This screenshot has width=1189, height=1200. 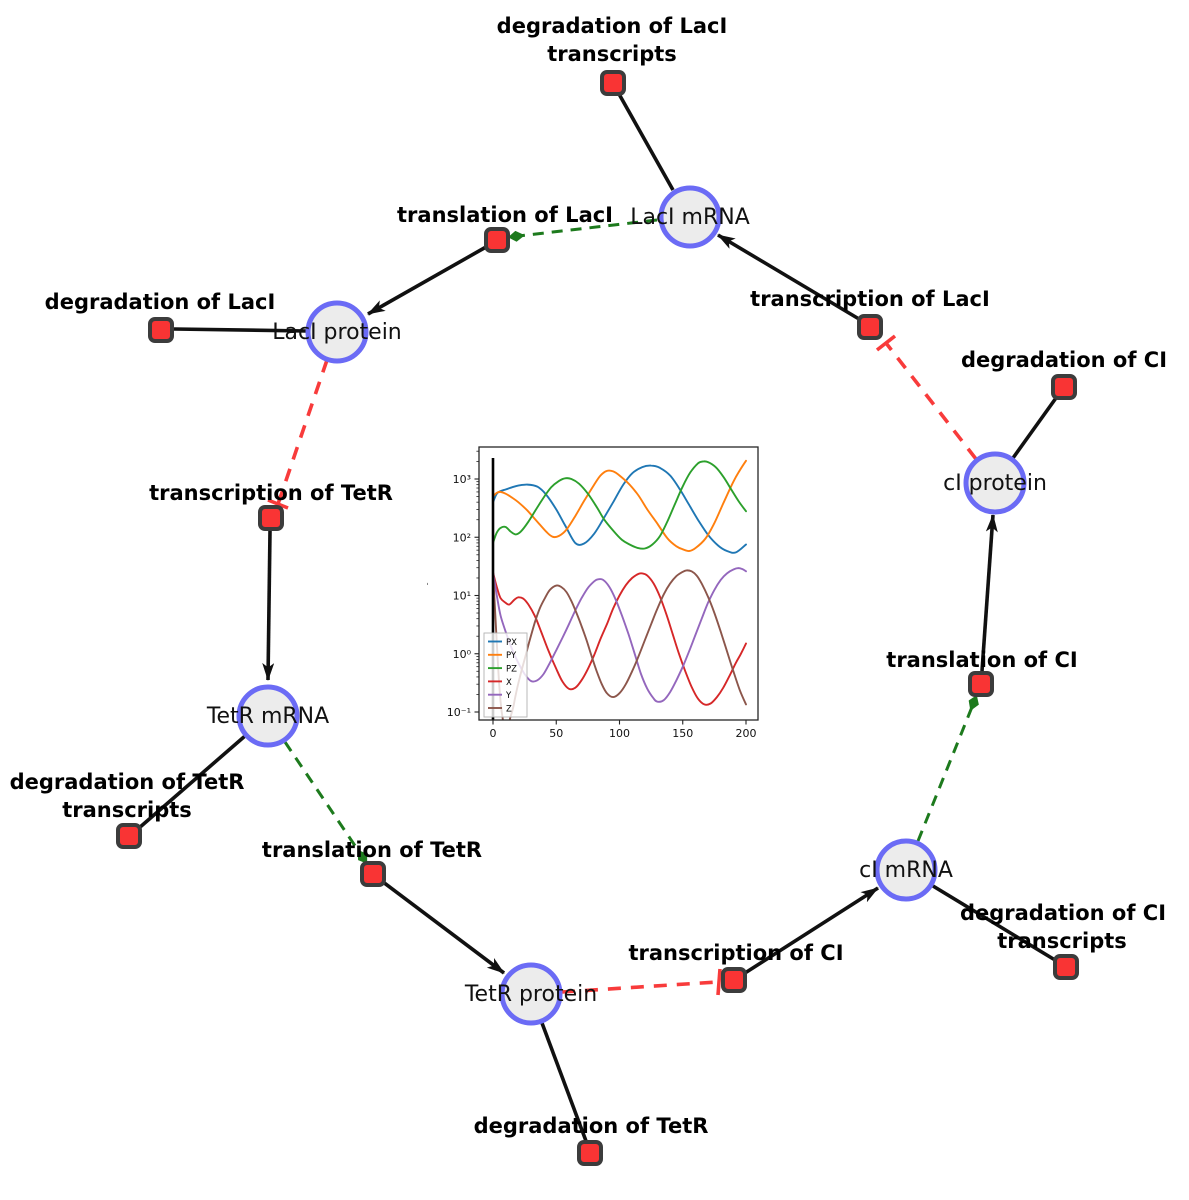 What do you see at coordinates (556, 733) in the screenshot?
I see `x-tick-label: 50` at bounding box center [556, 733].